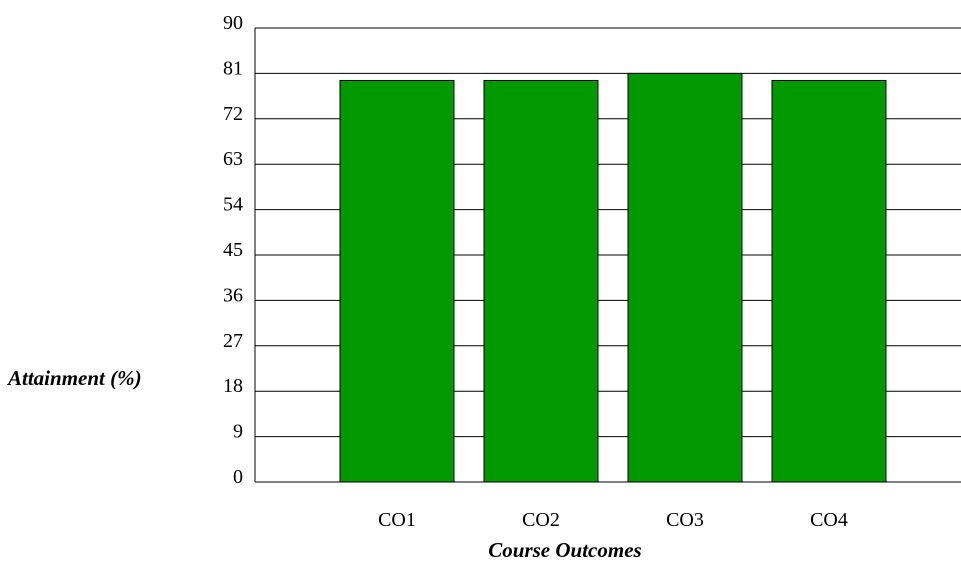 Image resolution: width=961 pixels, height=566 pixels. What do you see at coordinates (829, 520) in the screenshot?
I see `x-tick-label: CO4` at bounding box center [829, 520].